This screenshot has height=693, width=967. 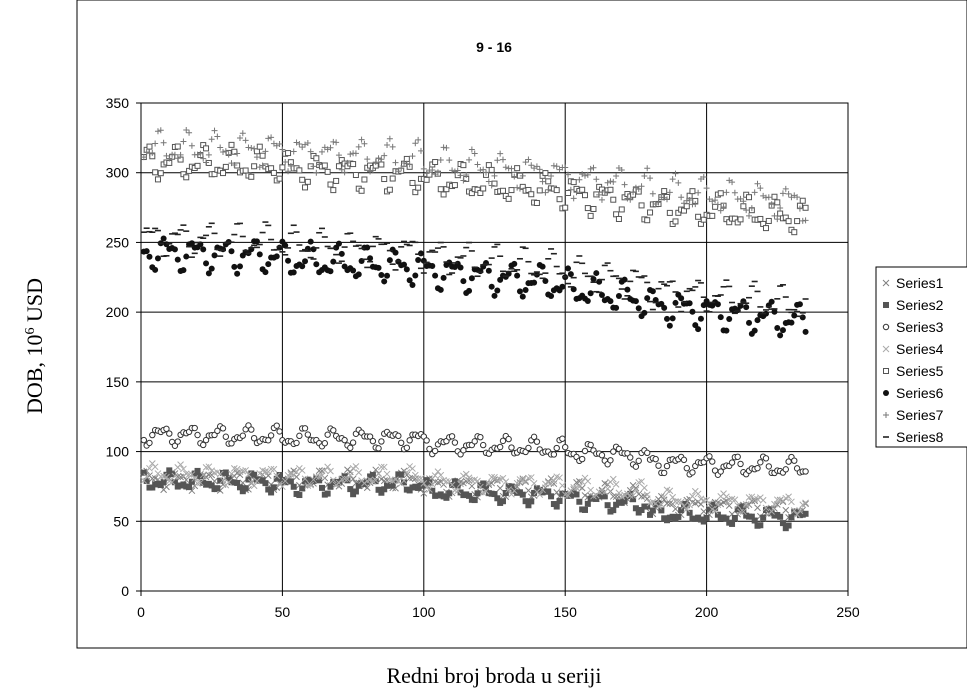 I want to click on legend, so click(x=921, y=357).